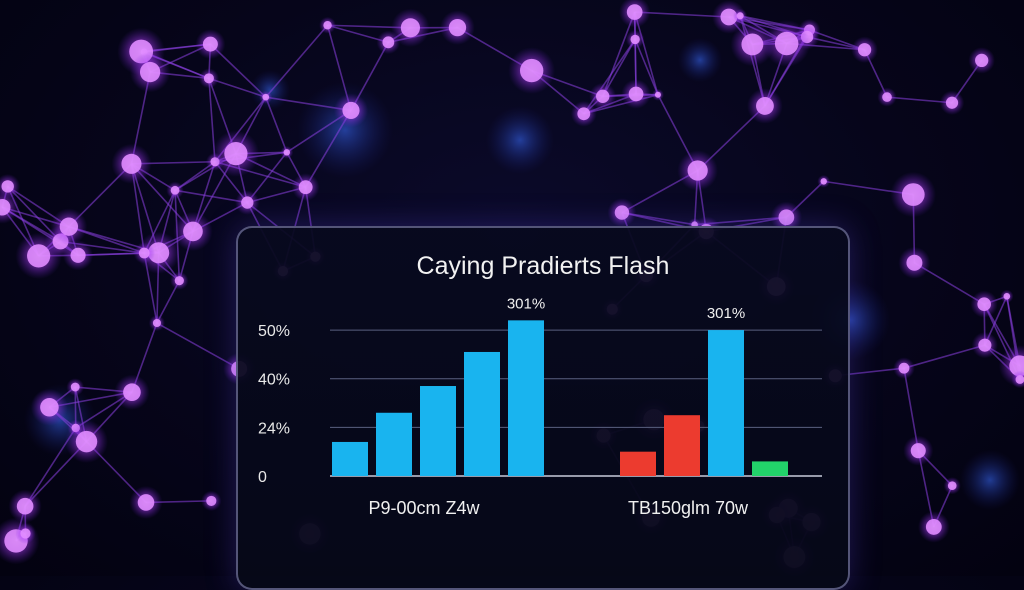  Describe the element at coordinates (274, 331) in the screenshot. I see `y-tick-label: 50%` at that location.